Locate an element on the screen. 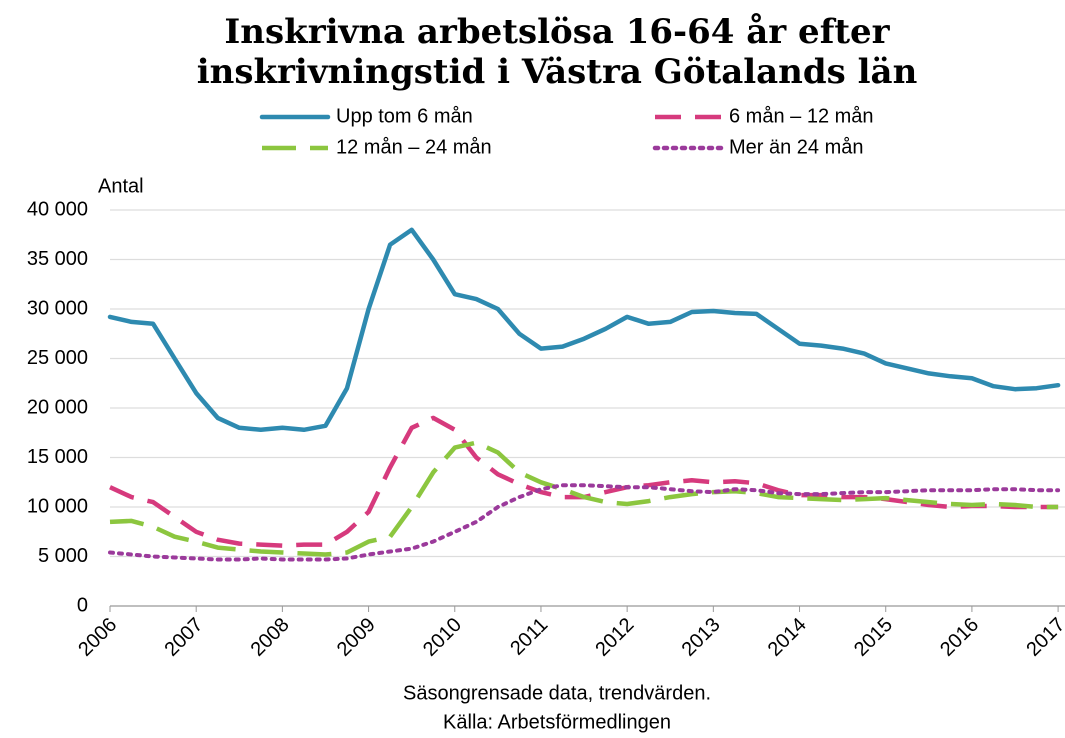 The image size is (1065, 738). y-tick-label: 35 000 is located at coordinates (57, 259).